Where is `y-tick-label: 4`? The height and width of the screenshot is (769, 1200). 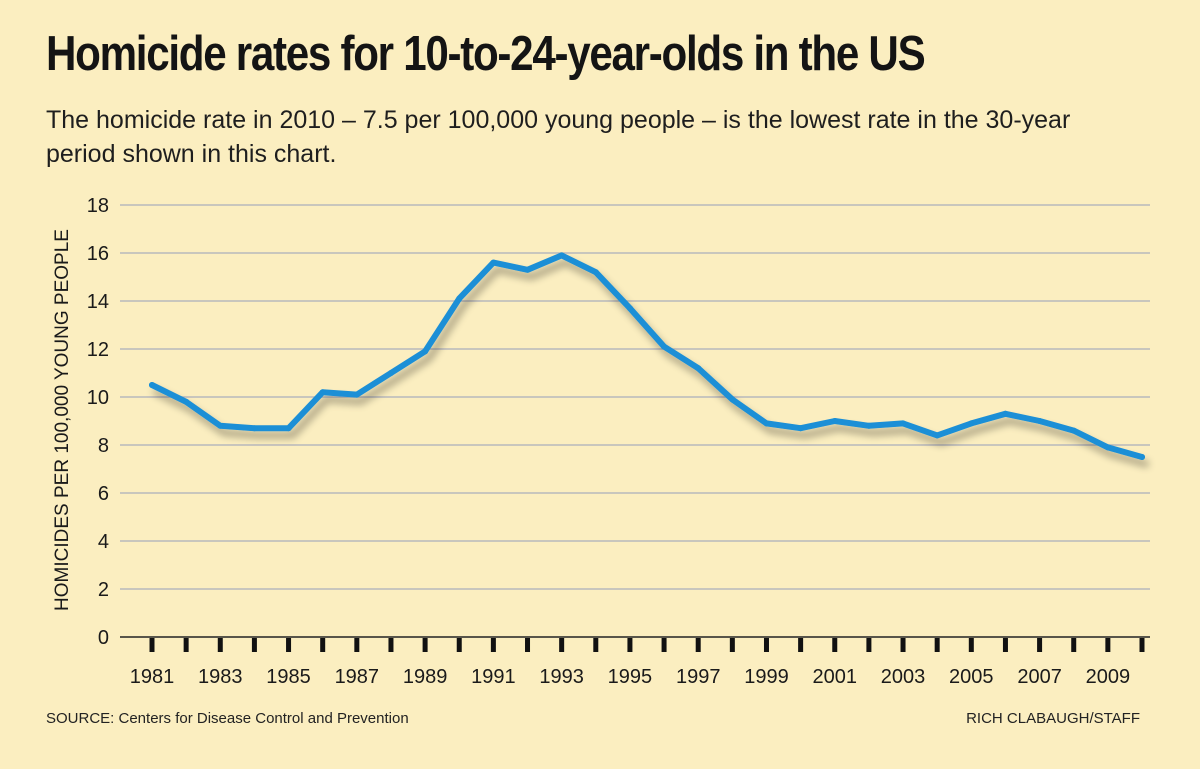
y-tick-label: 4 is located at coordinates (103, 542).